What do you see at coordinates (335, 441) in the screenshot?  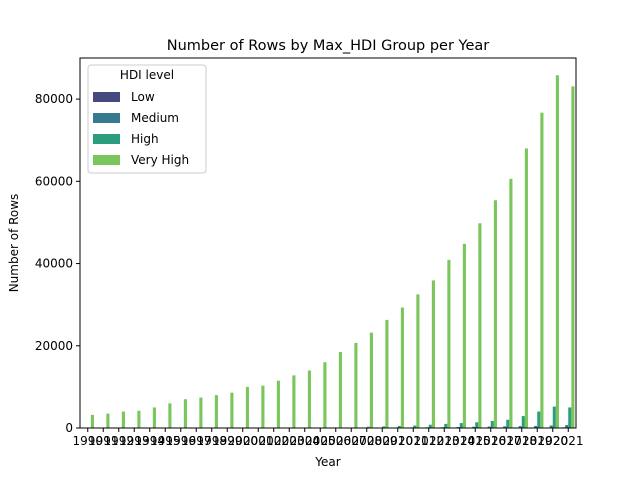 I see `x-tick-label: 2006` at bounding box center [335, 441].